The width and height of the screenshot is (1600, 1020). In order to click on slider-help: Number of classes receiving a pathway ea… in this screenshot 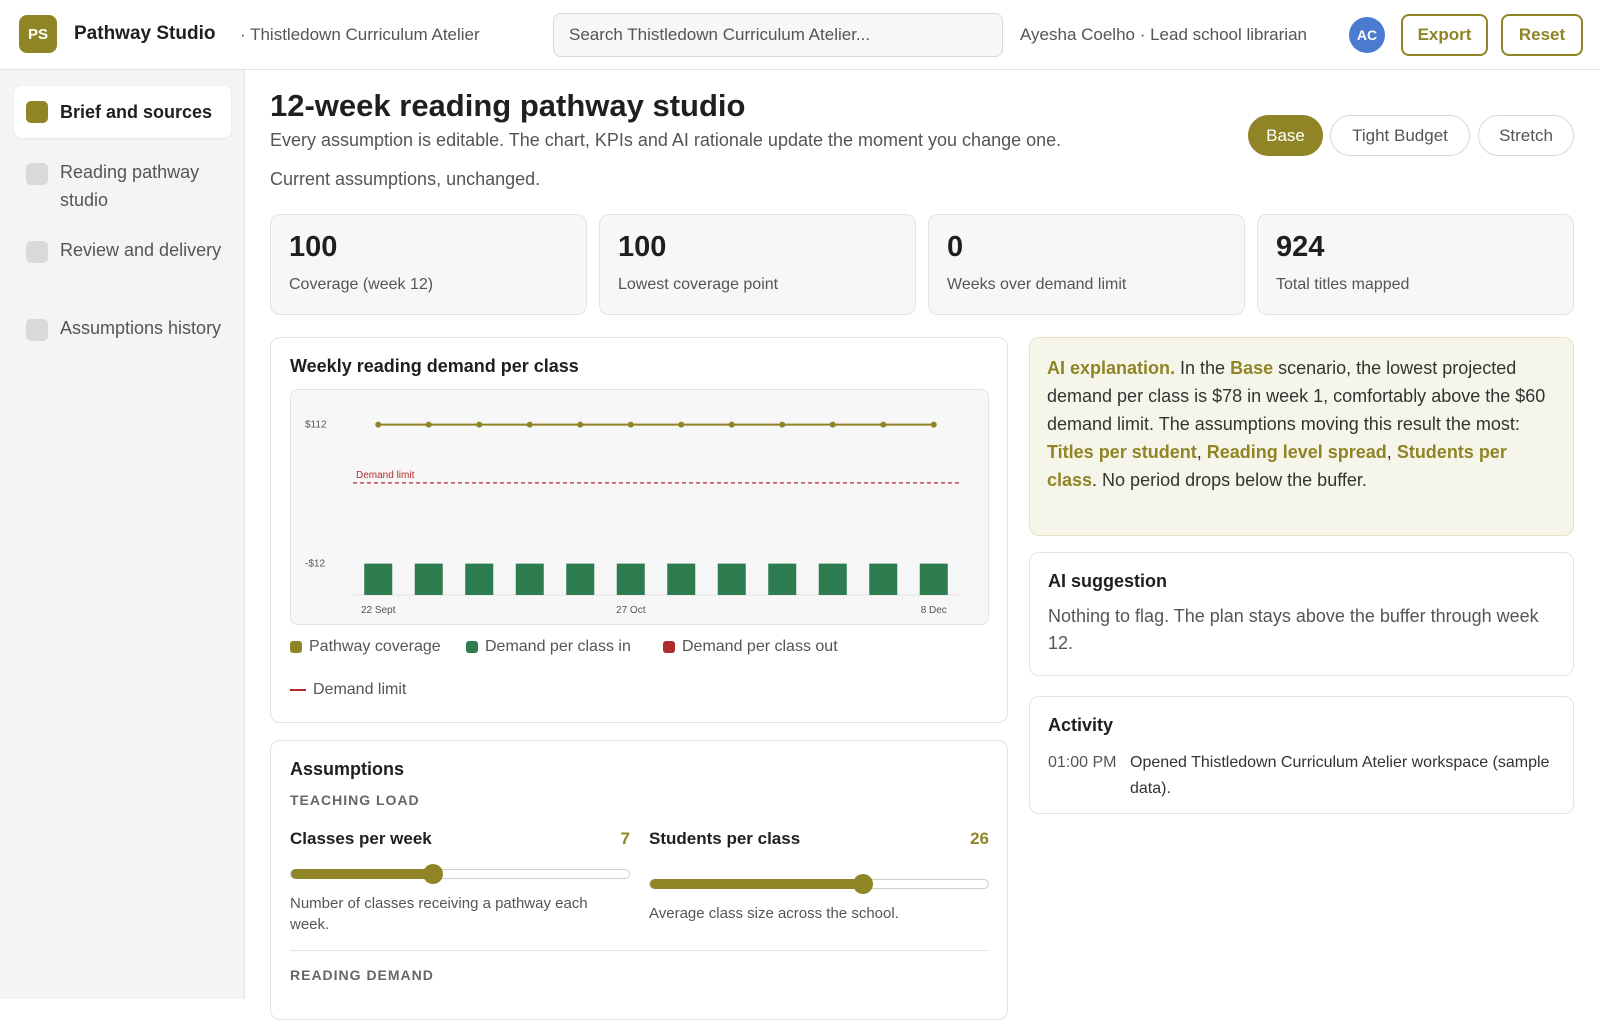, I will do `click(439, 914)`.